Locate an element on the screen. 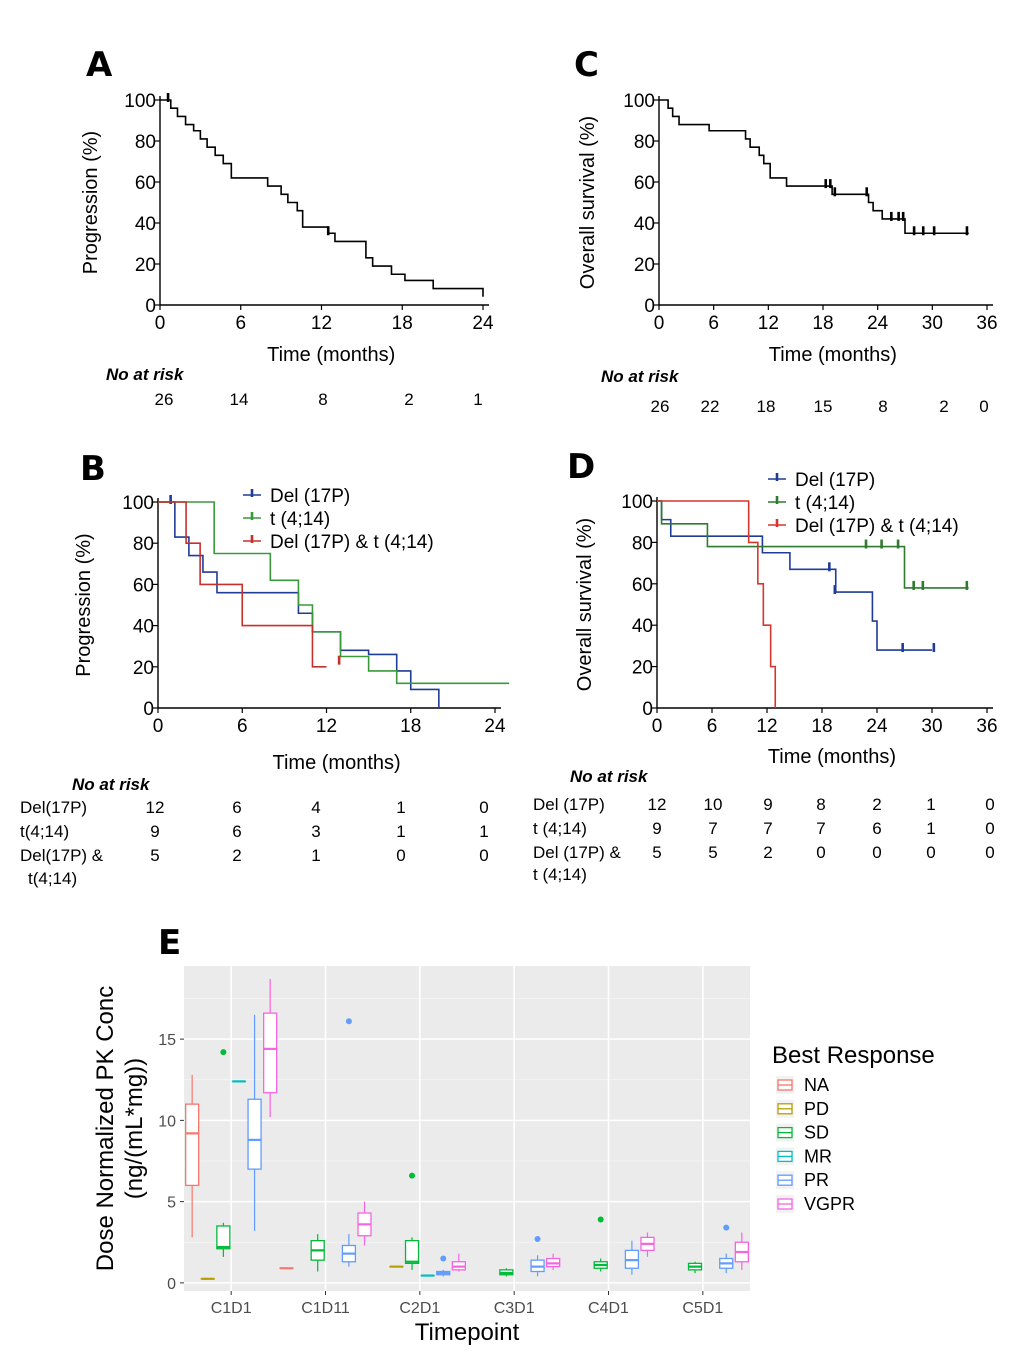  risk-value: 3 is located at coordinates (315, 831).